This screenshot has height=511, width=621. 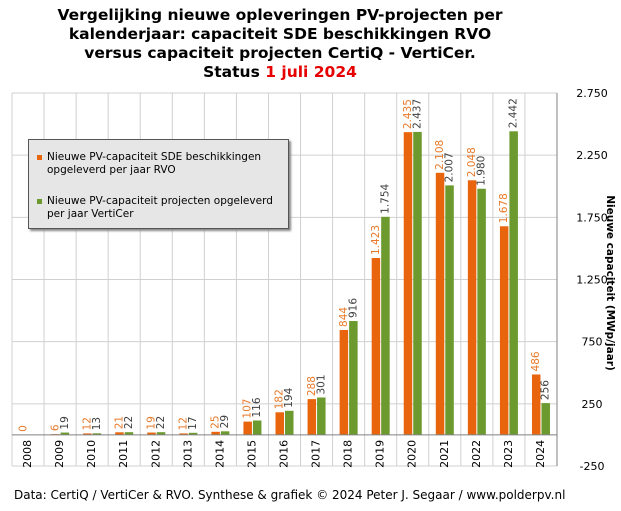 What do you see at coordinates (540, 454) in the screenshot?
I see `x-tick-label: 2024` at bounding box center [540, 454].